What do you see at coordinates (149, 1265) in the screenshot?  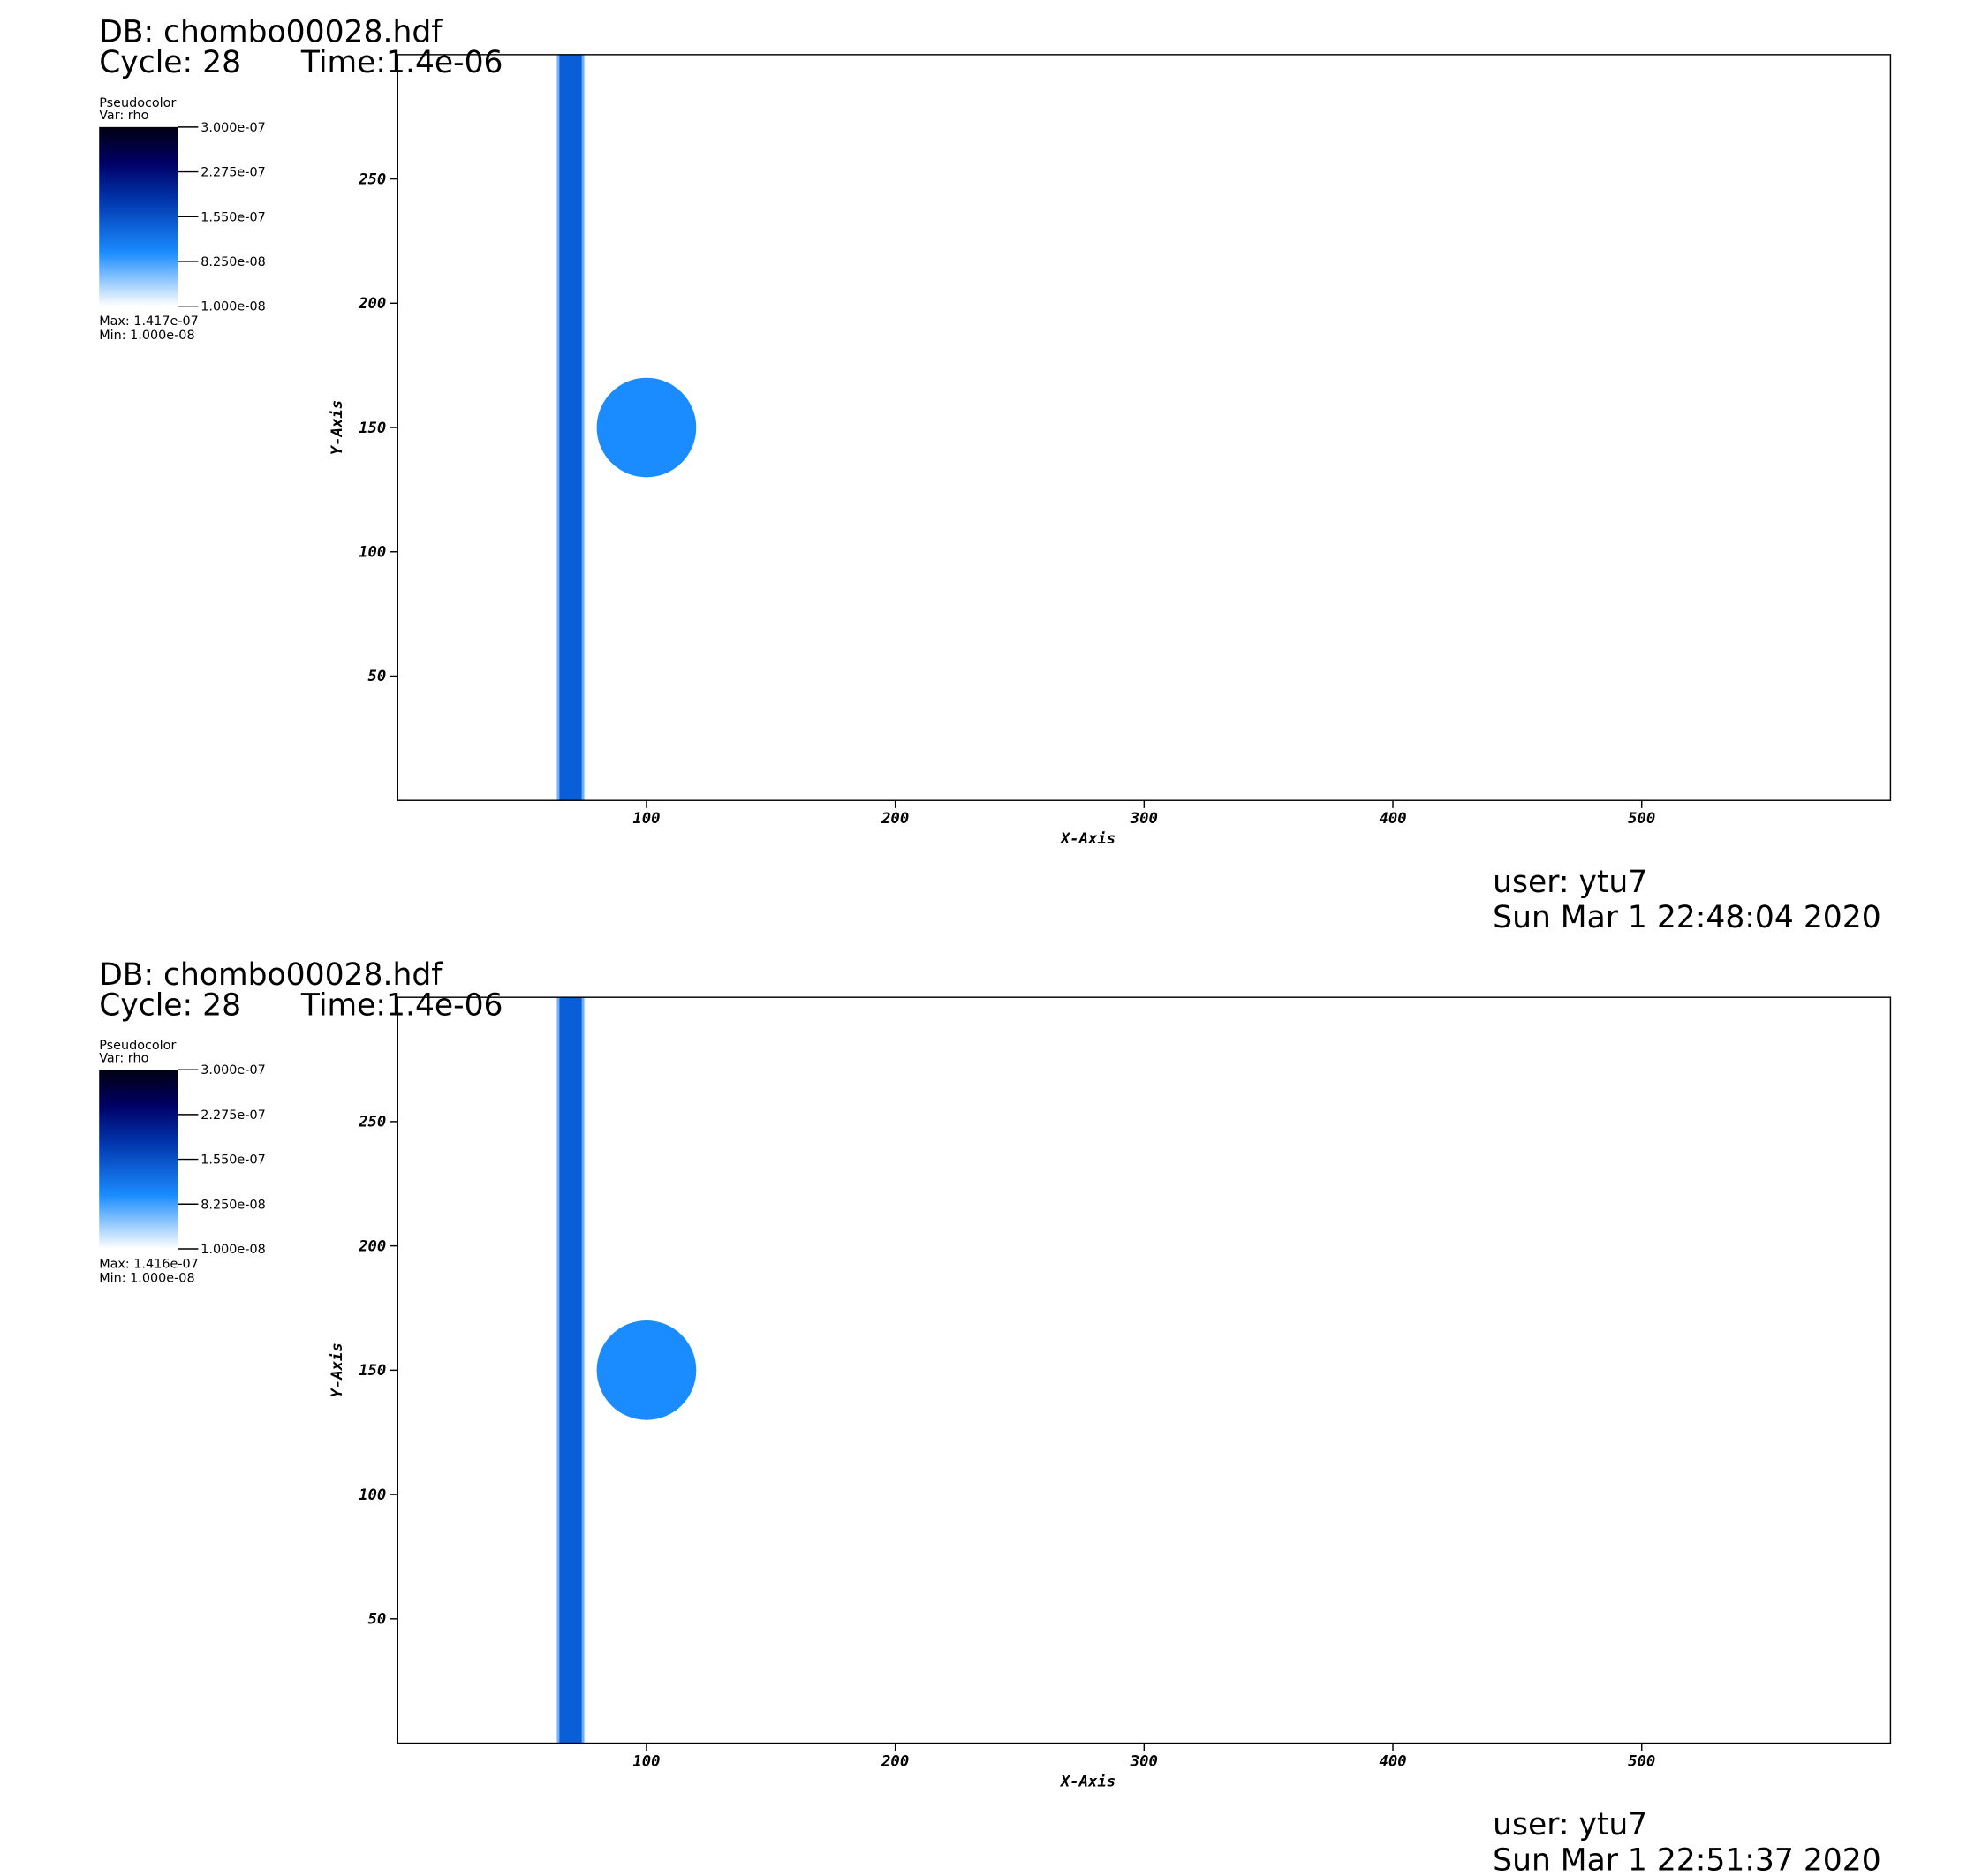 I see `max-value: Max: 1.416e-07` at bounding box center [149, 1265].